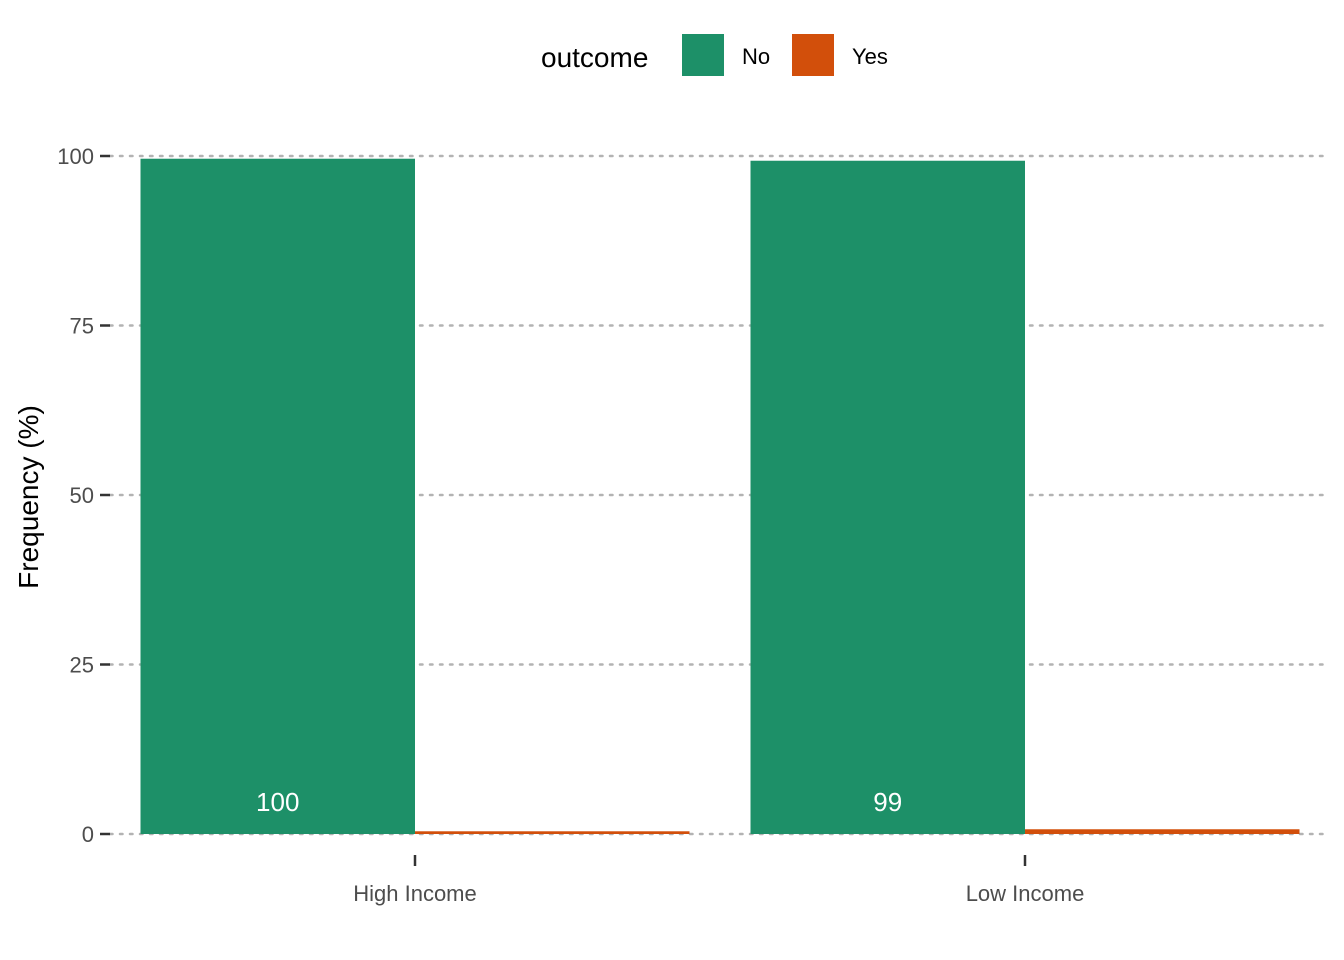 The image size is (1344, 960). I want to click on data-label-high-income-no: 100, so click(277, 802).